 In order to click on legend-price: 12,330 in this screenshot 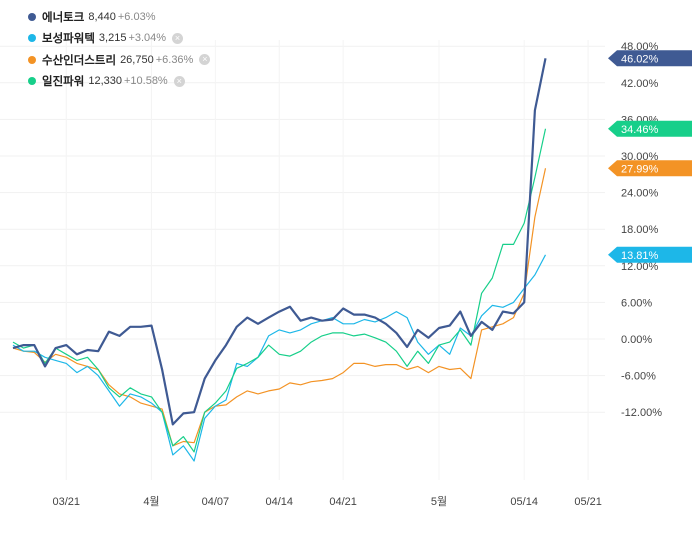, I will do `click(105, 81)`.